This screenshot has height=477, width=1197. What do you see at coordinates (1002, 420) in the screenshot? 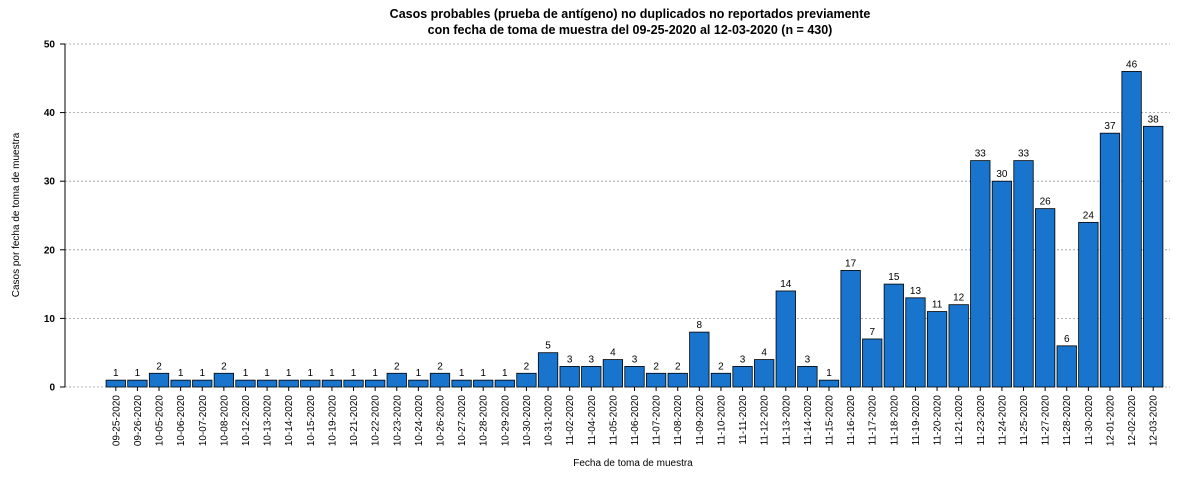
I see `x-tick-label: 11-24-2020` at bounding box center [1002, 420].